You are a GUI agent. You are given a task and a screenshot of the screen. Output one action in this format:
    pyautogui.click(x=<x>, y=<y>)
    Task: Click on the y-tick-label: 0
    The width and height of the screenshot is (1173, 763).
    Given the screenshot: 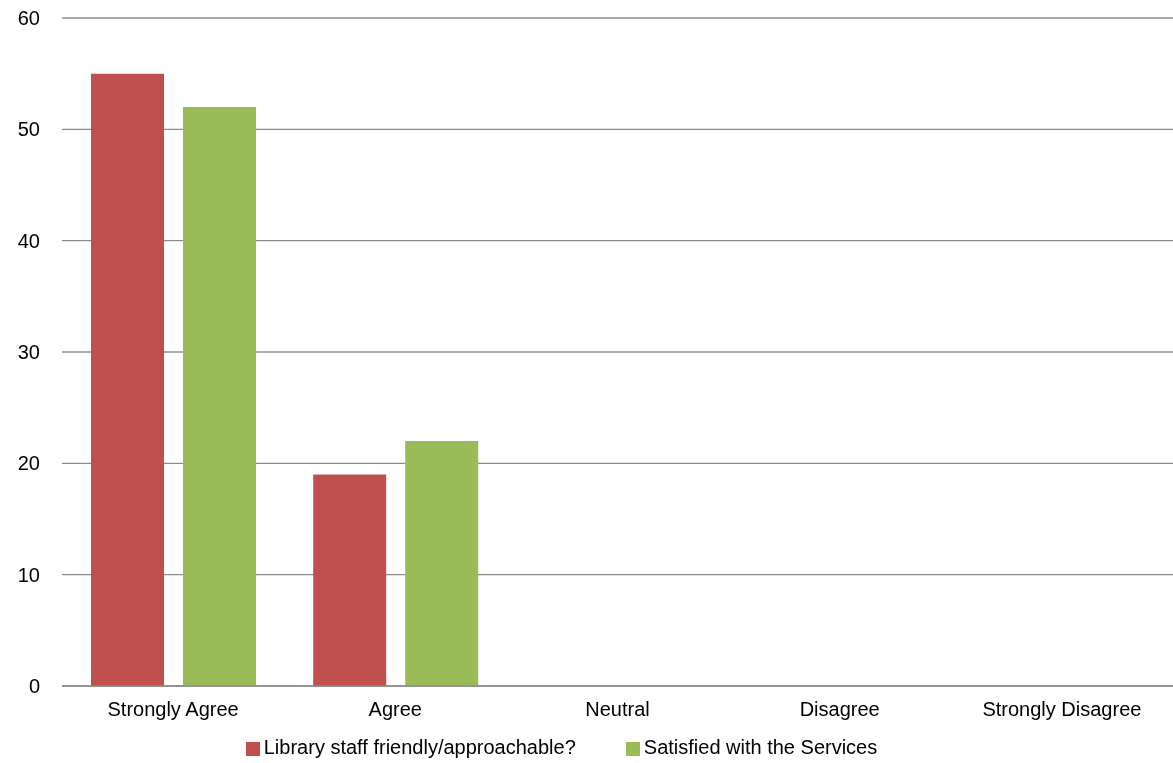 What is the action you would take?
    pyautogui.click(x=34, y=686)
    